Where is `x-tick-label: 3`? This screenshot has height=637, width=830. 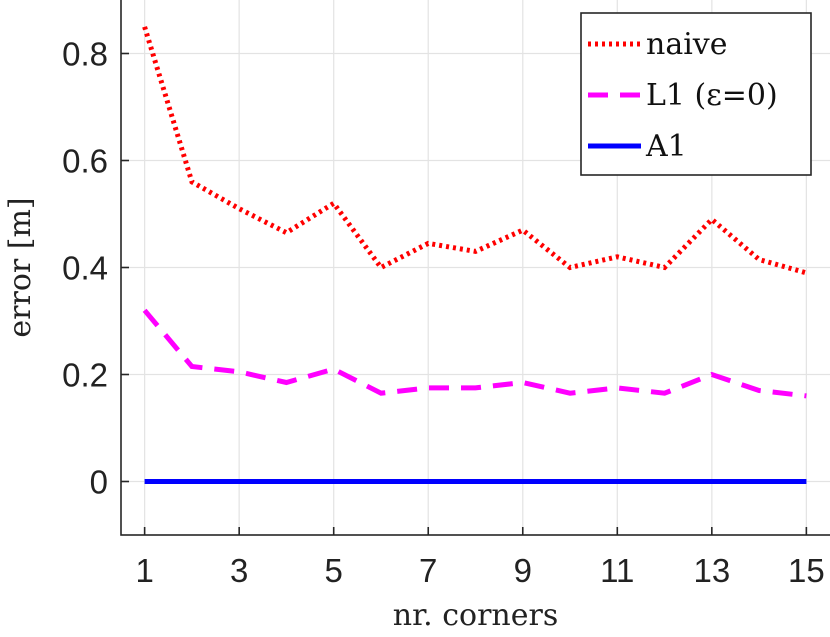
x-tick-label: 3 is located at coordinates (239, 570).